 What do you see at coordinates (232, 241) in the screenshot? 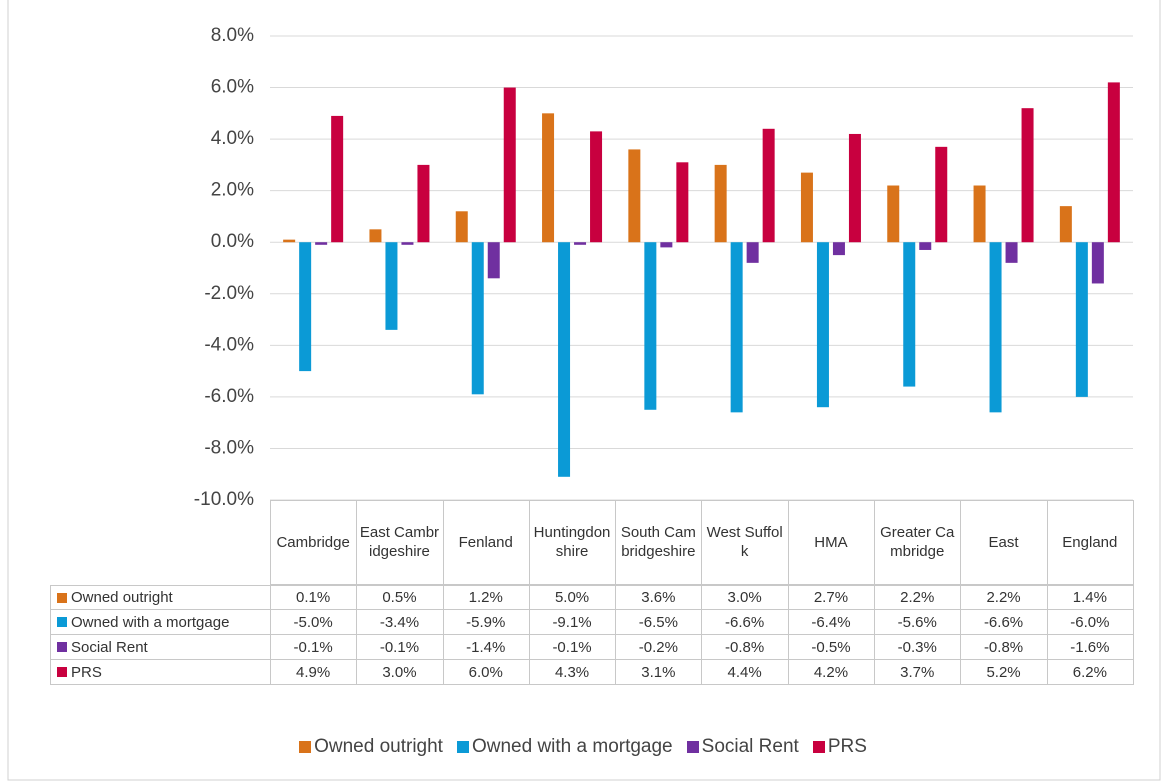
I see `y-tick-label: 0.0%` at bounding box center [232, 241].